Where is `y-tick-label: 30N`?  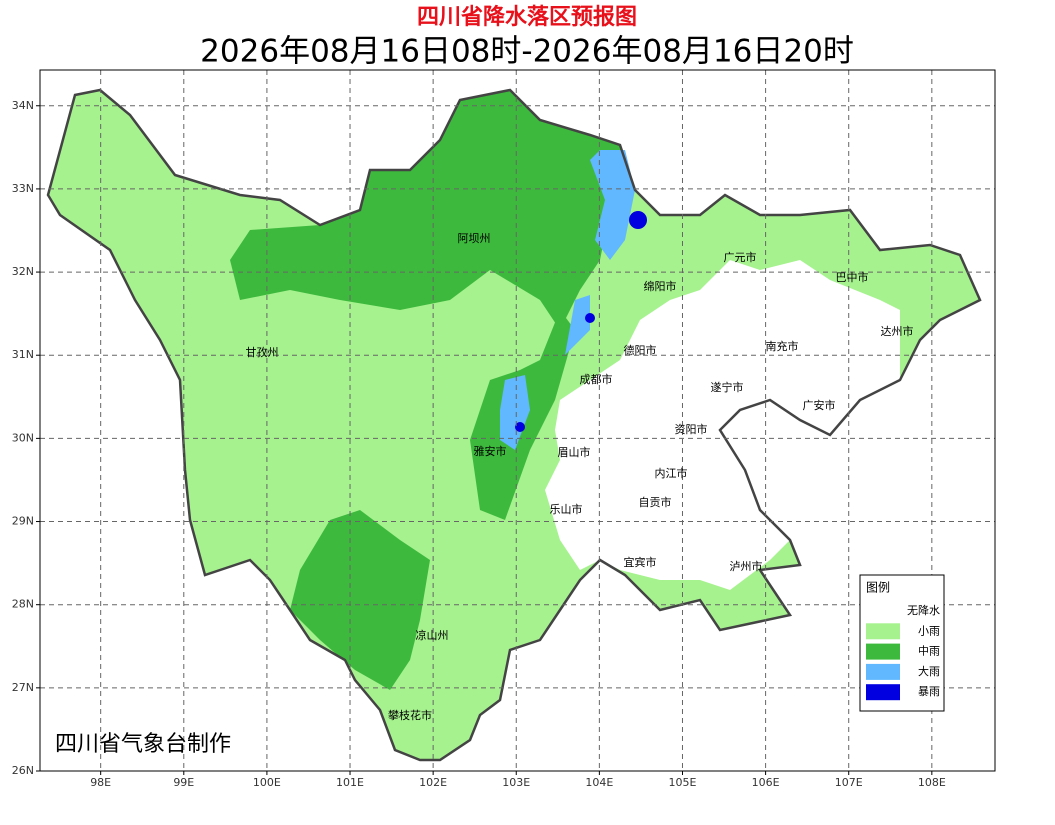
y-tick-label: 30N is located at coordinates (23, 437).